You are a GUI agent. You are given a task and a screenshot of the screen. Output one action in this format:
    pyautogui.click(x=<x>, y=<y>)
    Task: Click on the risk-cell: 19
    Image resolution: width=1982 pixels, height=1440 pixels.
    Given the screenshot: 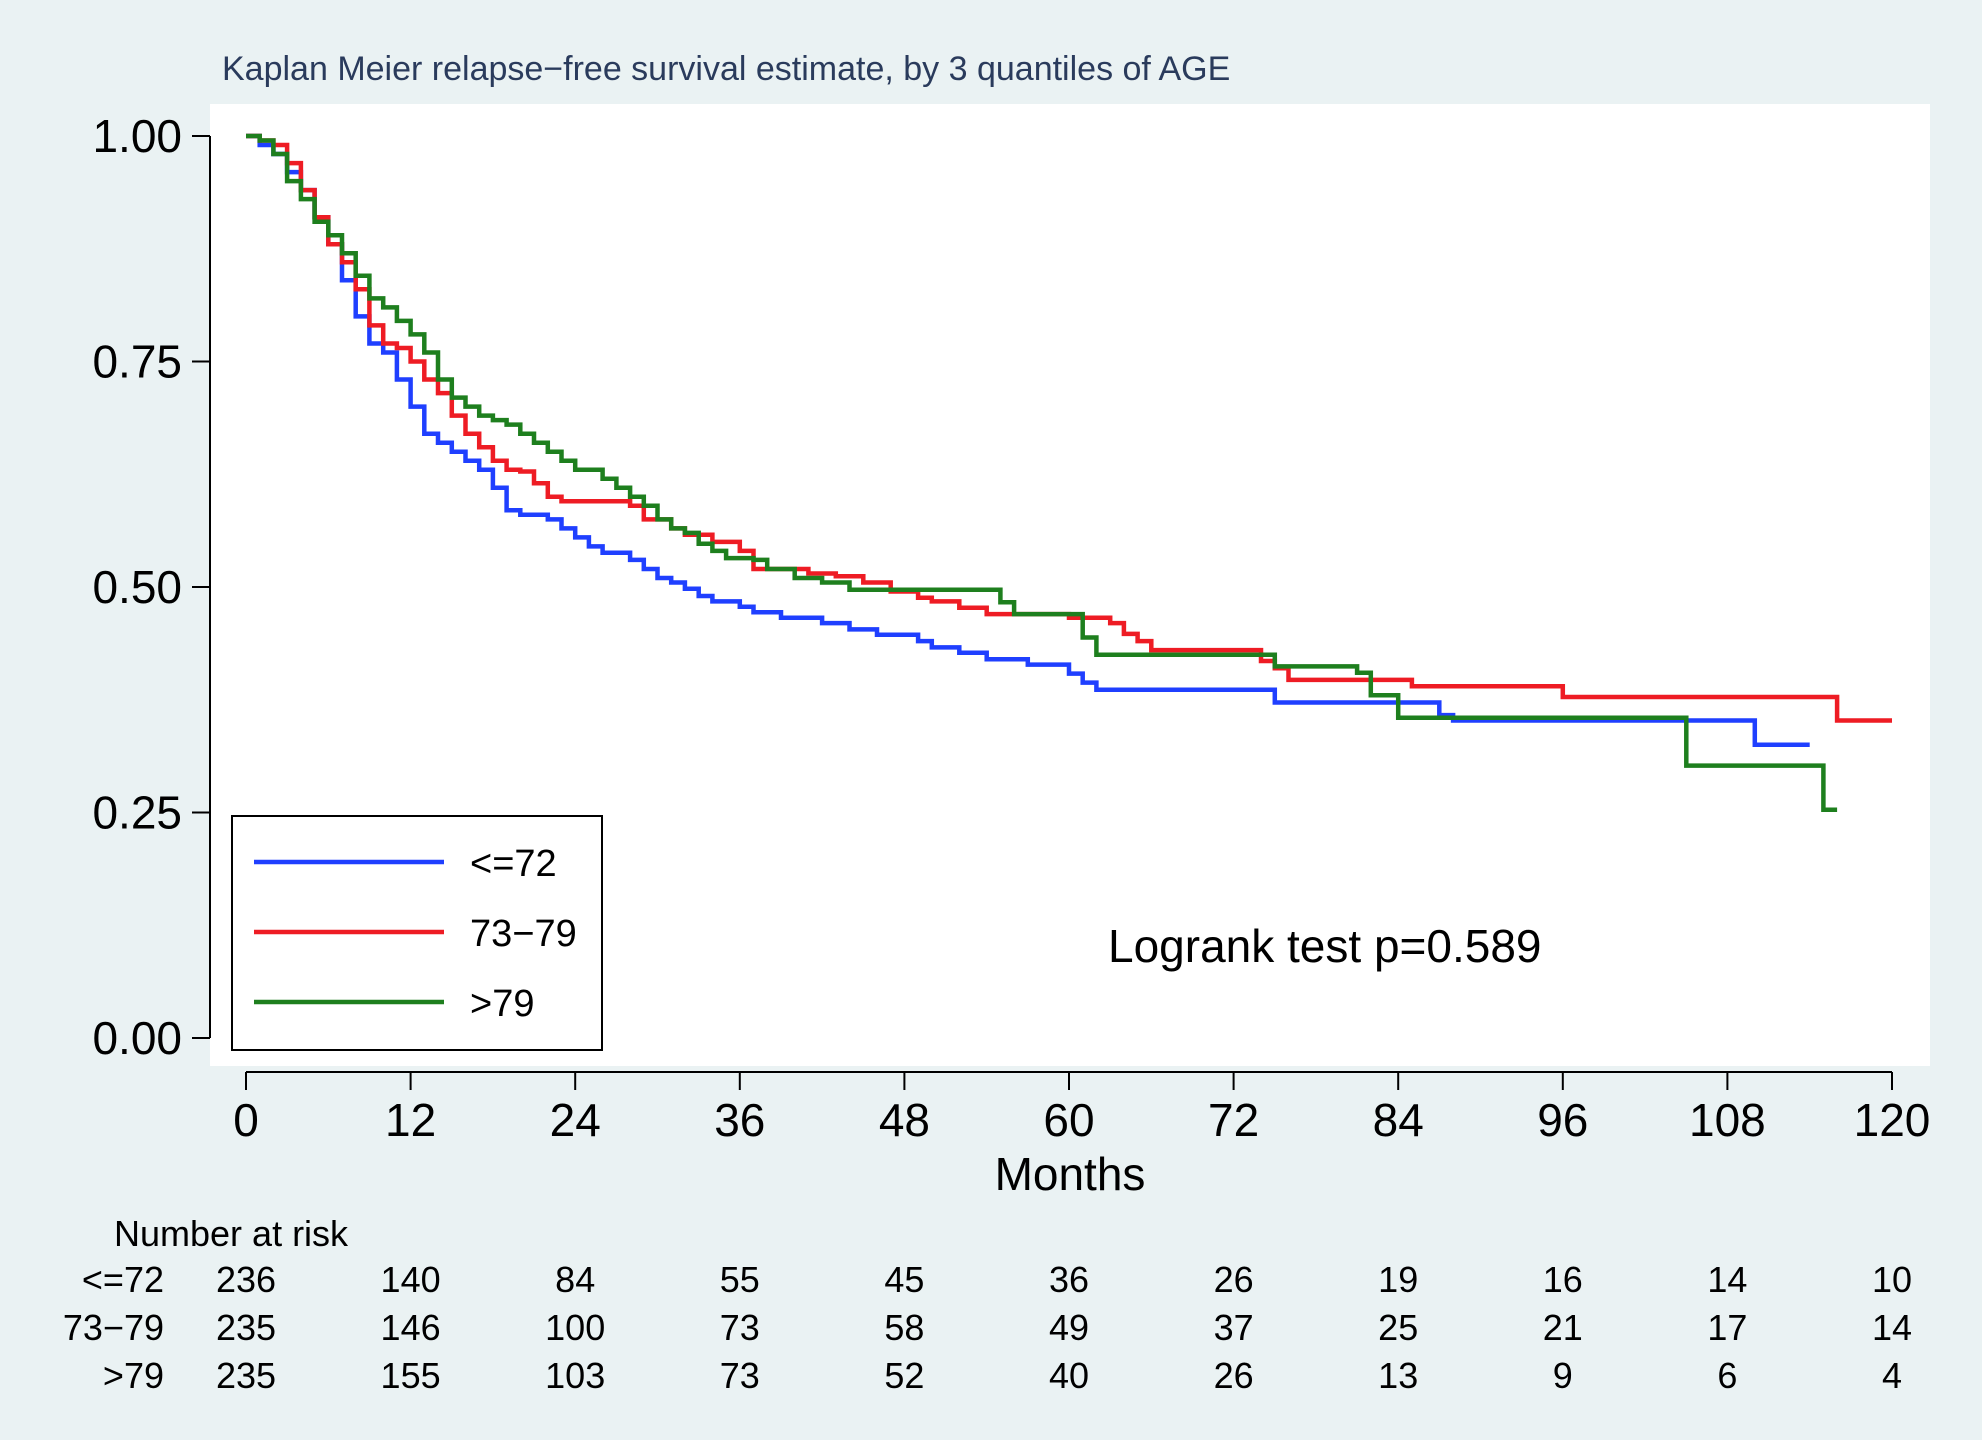 What is the action you would take?
    pyautogui.click(x=1398, y=1279)
    